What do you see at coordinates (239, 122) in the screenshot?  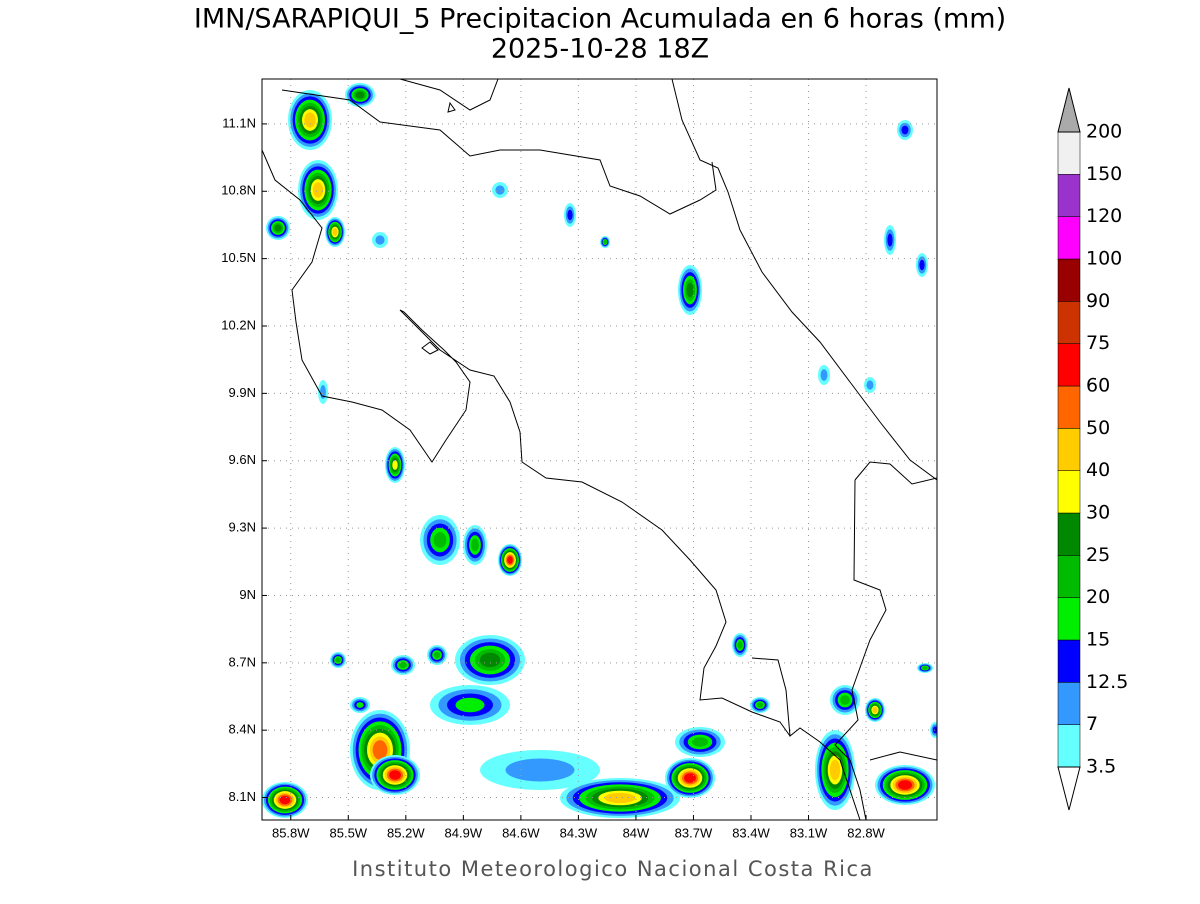 I see `y-tick-label: 11.1N` at bounding box center [239, 122].